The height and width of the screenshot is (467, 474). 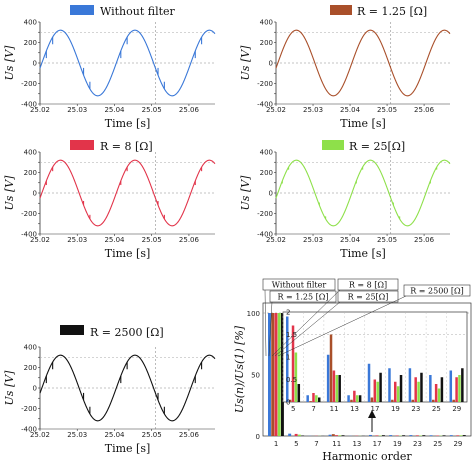 What do you see at coordinates (417, 444) in the screenshot?
I see `x-tick-label: 23` at bounding box center [417, 444].